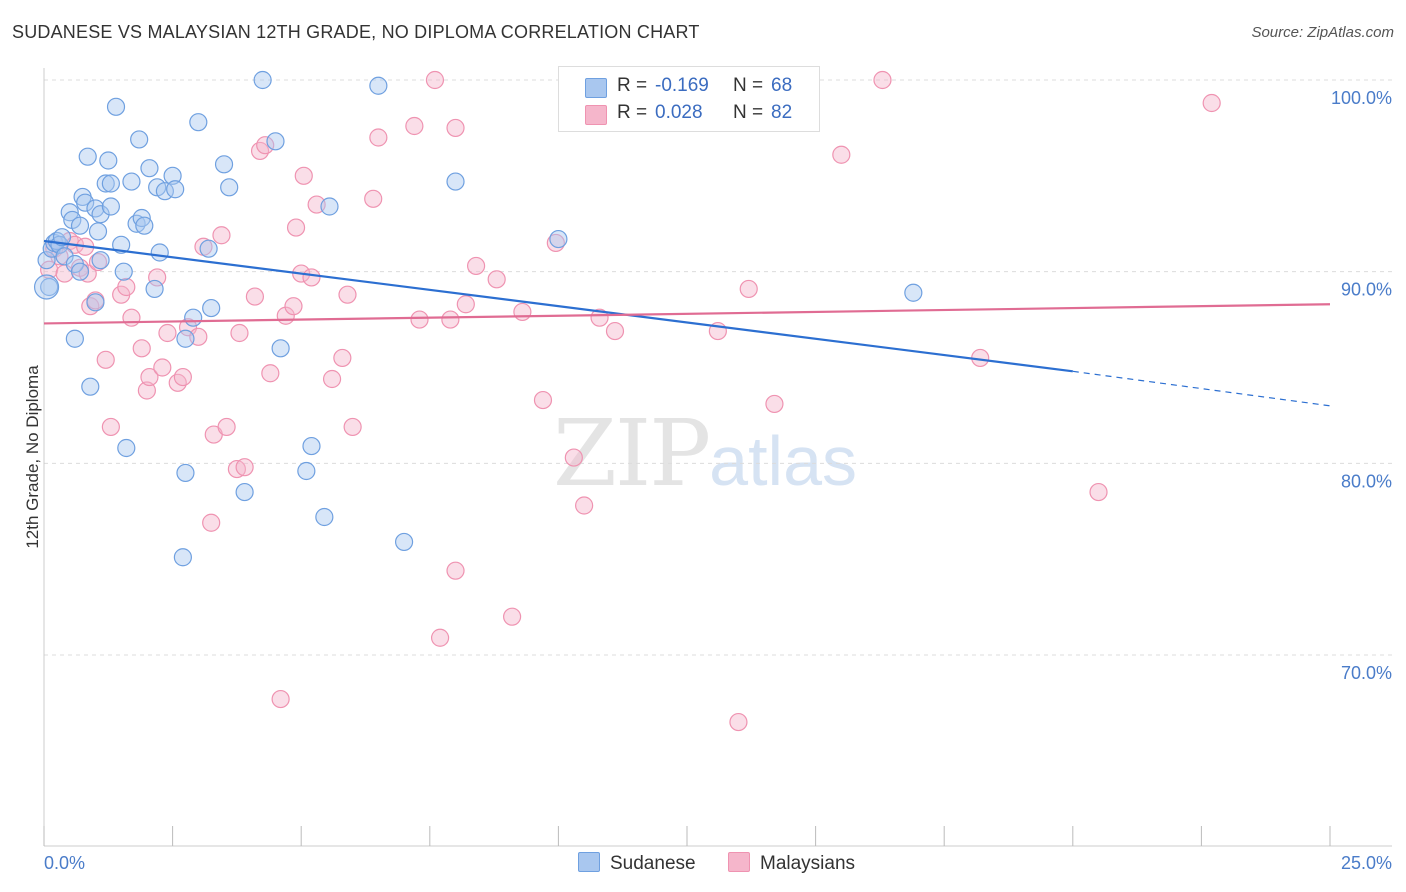 This screenshot has height=892, width=1406. What do you see at coordinates (1366, 290) in the screenshot?
I see `y-tick-label: 90.0%` at bounding box center [1366, 290].